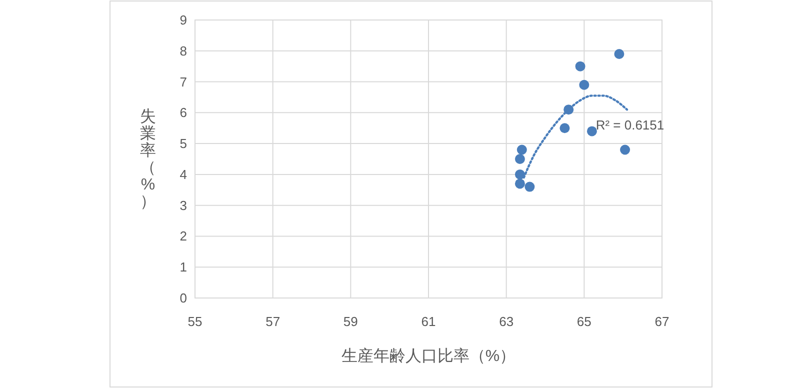 This screenshot has height=389, width=800. I want to click on x-tick-label: 55, so click(195, 321).